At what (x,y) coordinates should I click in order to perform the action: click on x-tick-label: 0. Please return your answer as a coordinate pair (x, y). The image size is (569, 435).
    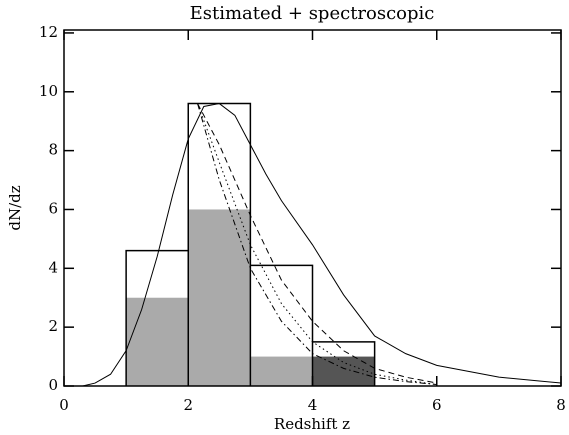
    Looking at the image, I should click on (64, 405).